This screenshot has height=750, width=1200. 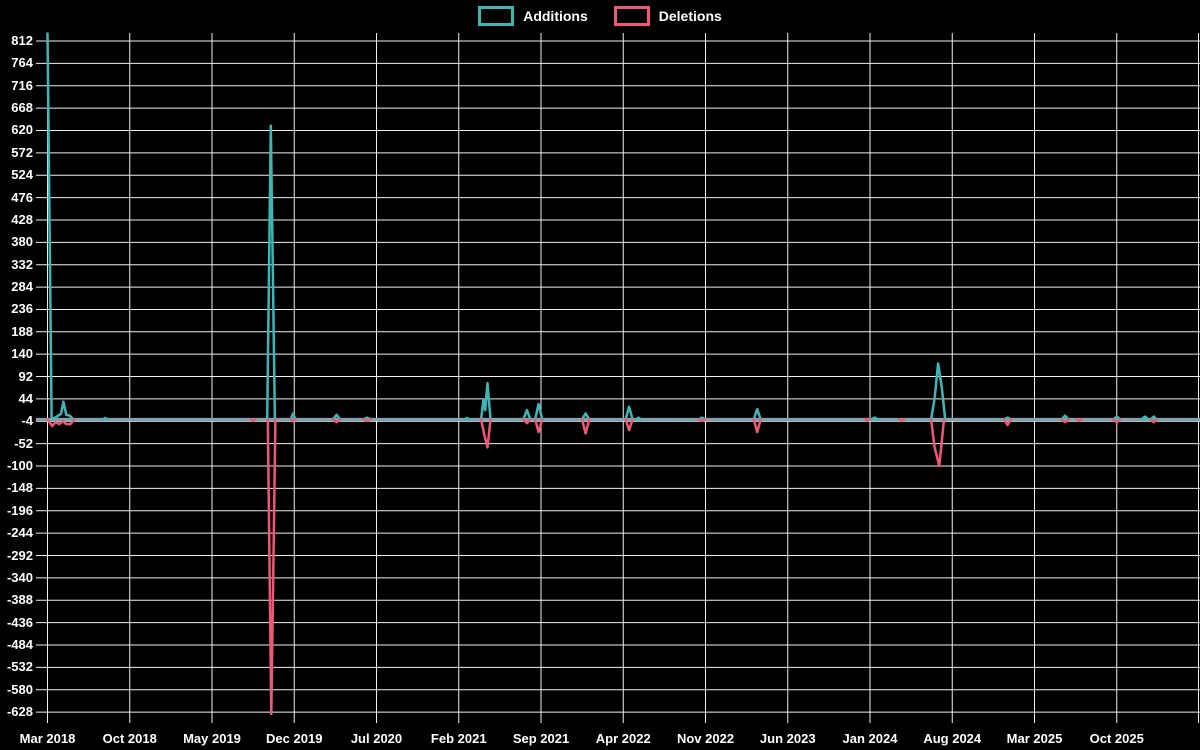 What do you see at coordinates (631, 16) in the screenshot?
I see `deletions-swatch-icon` at bounding box center [631, 16].